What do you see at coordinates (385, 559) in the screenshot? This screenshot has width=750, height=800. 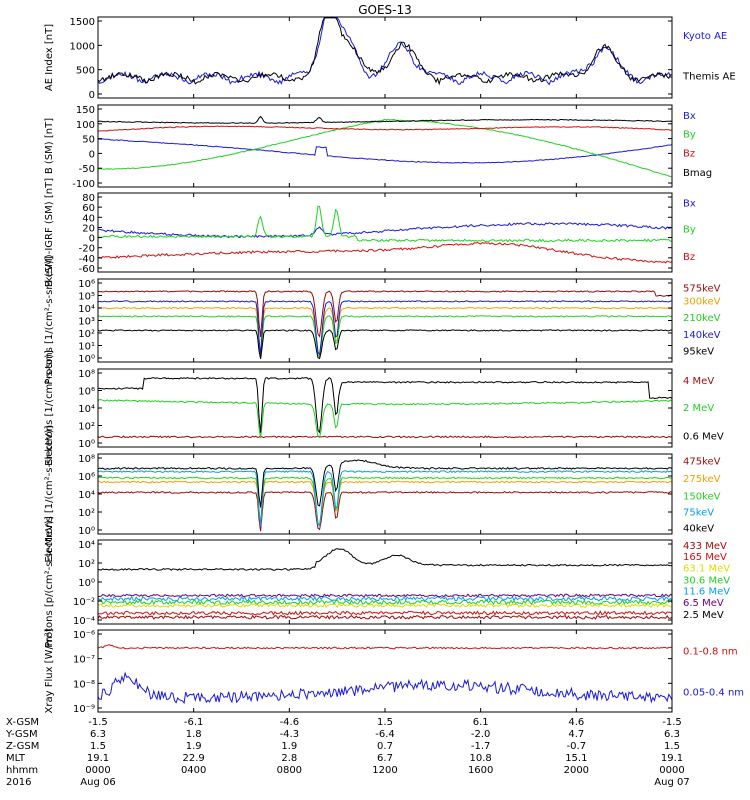 I see `series-line-2-5-mev` at bounding box center [385, 559].